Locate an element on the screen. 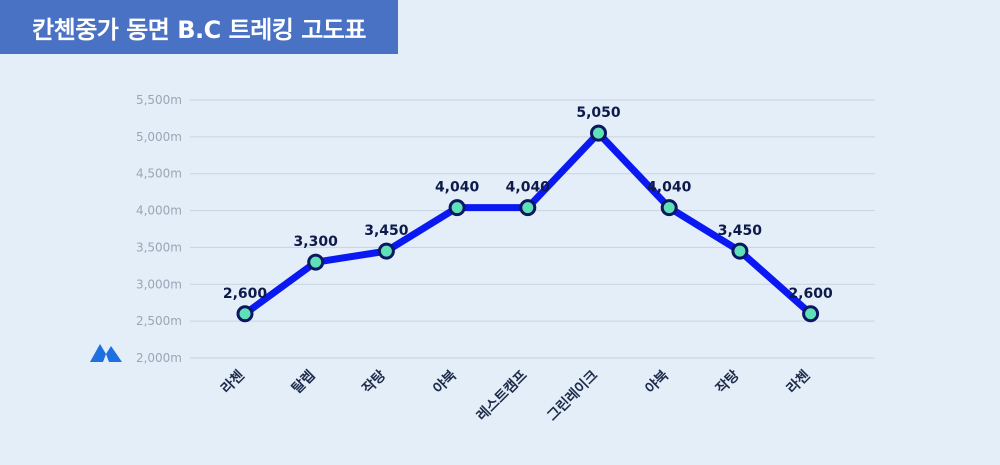  y-tick-label: 2,500m is located at coordinates (159, 321).